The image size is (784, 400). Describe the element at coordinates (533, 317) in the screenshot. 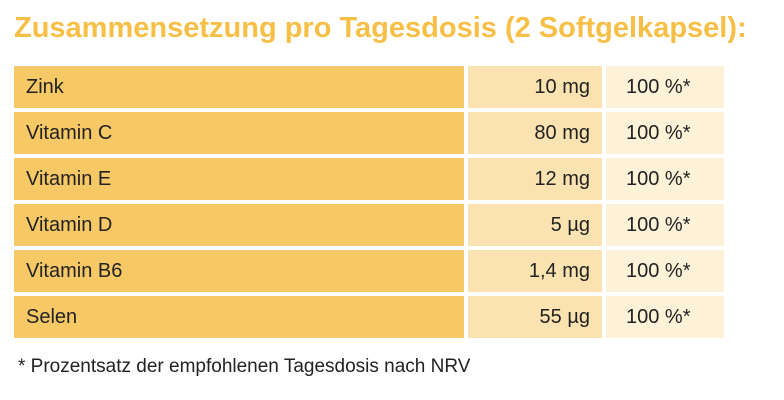

I see `amount: 55 µg` at that location.